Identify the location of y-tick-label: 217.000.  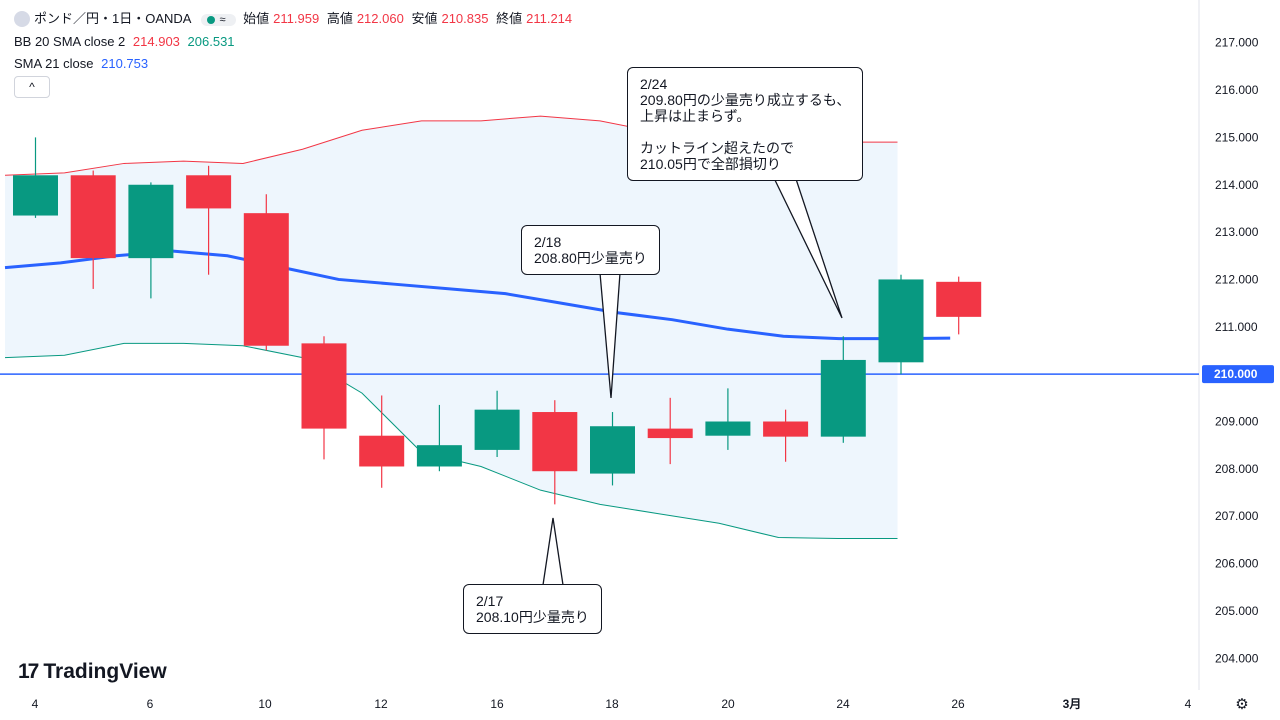
(1237, 43).